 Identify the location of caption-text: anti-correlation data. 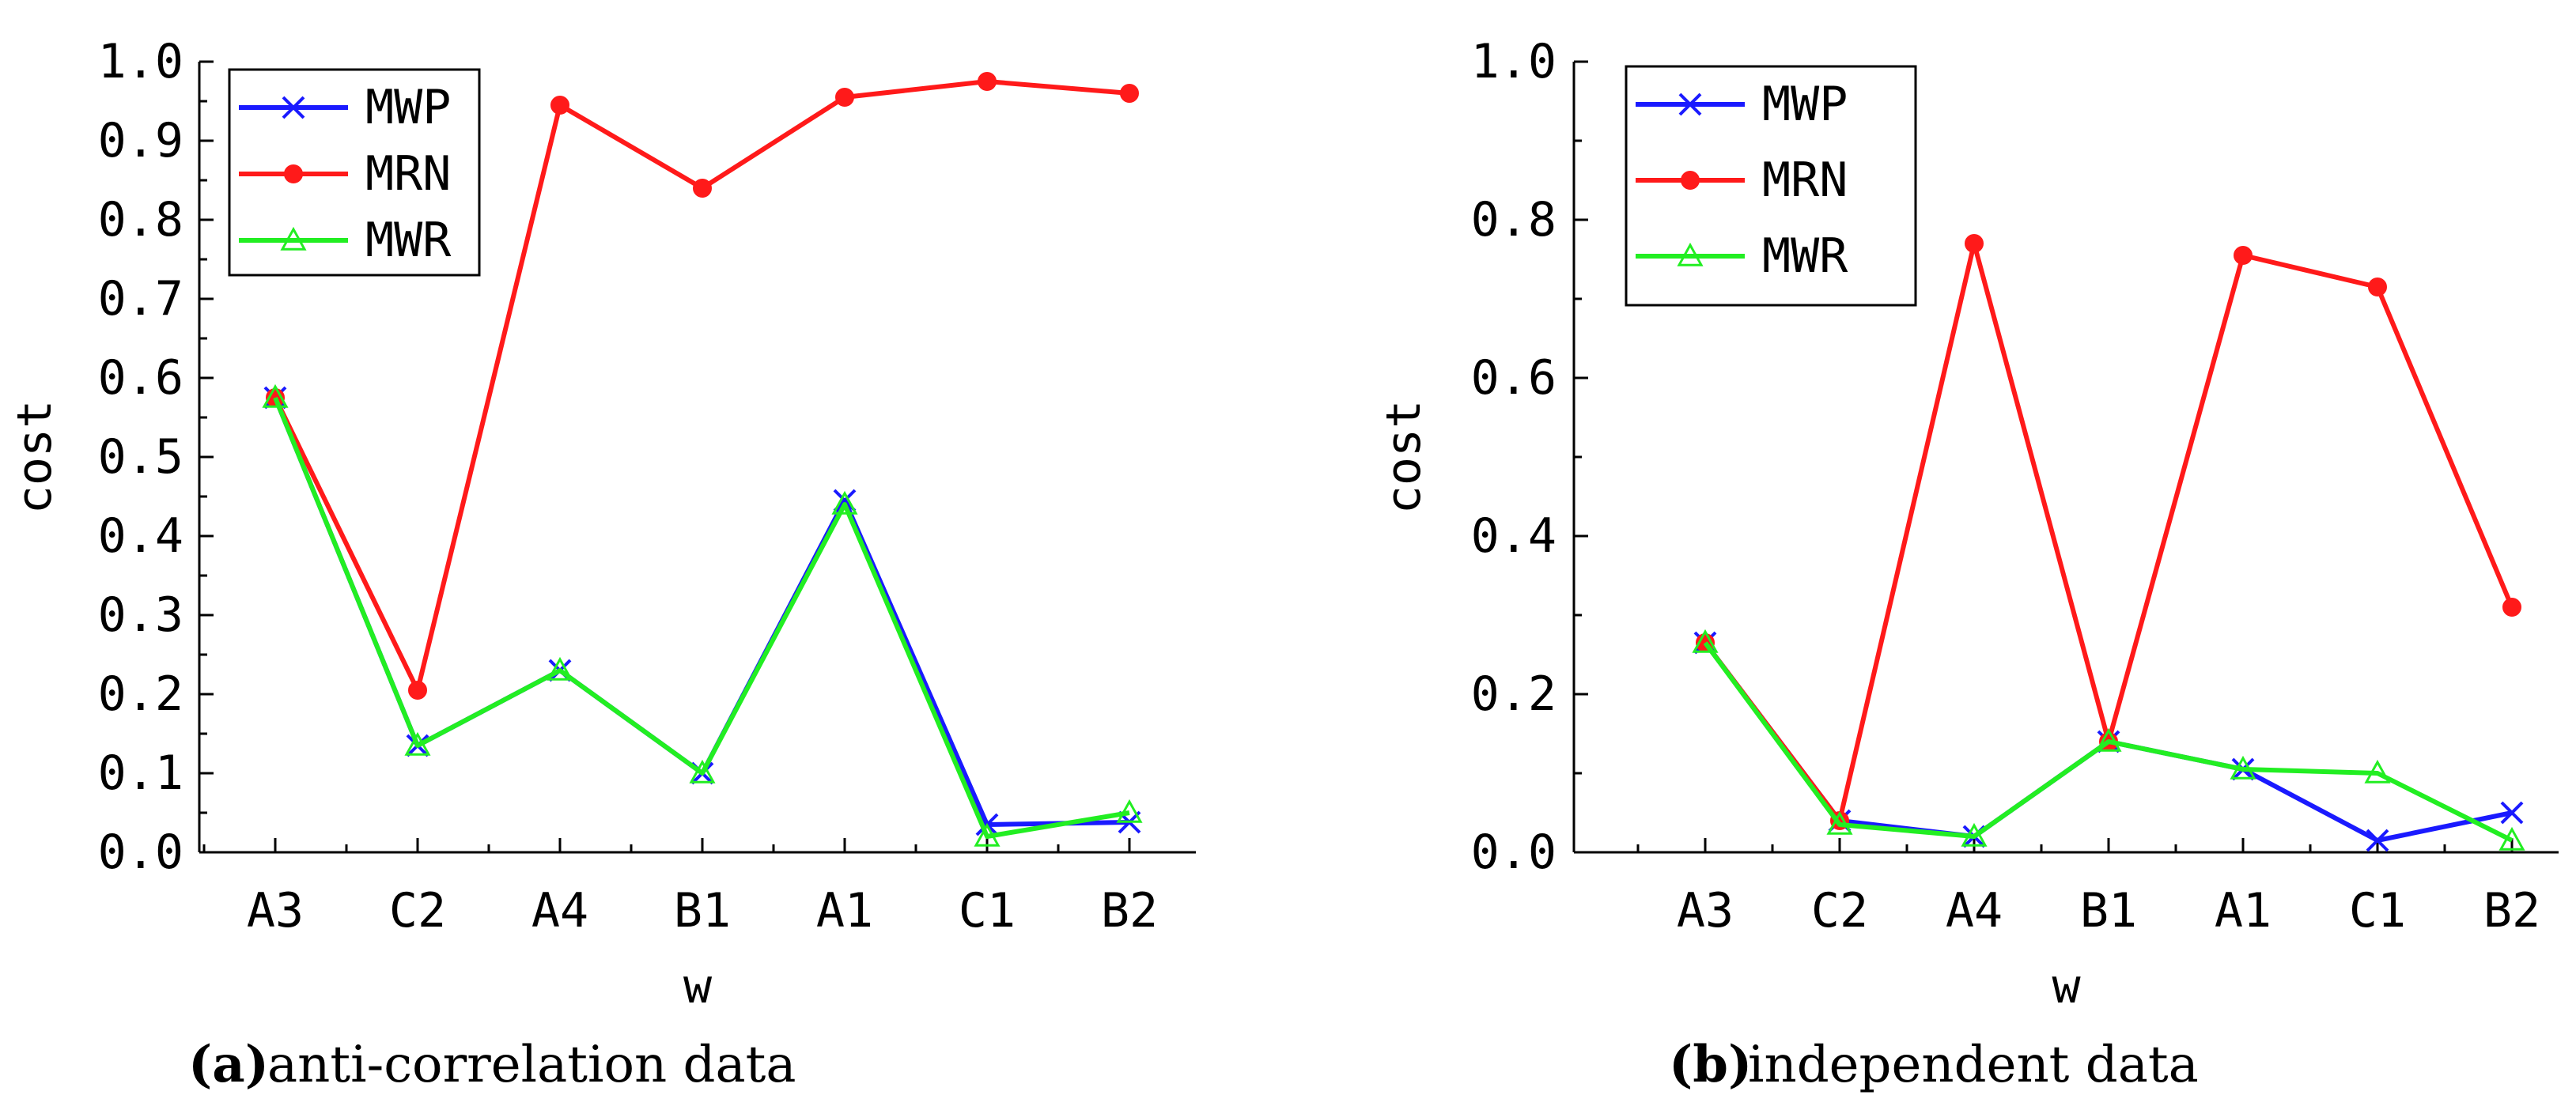
(532, 1065).